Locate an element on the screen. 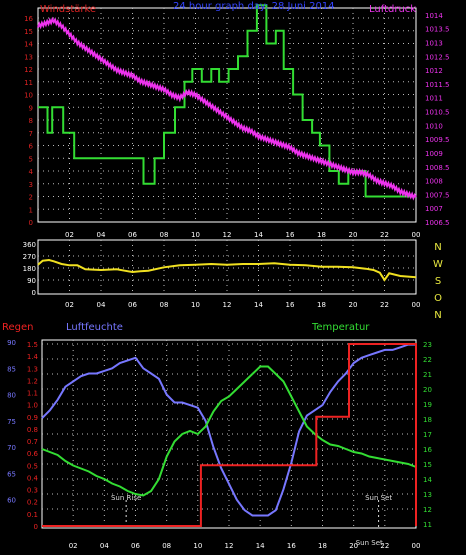 The width and height of the screenshot is (466, 555). wind-tick-label: 12 is located at coordinates (28, 70).